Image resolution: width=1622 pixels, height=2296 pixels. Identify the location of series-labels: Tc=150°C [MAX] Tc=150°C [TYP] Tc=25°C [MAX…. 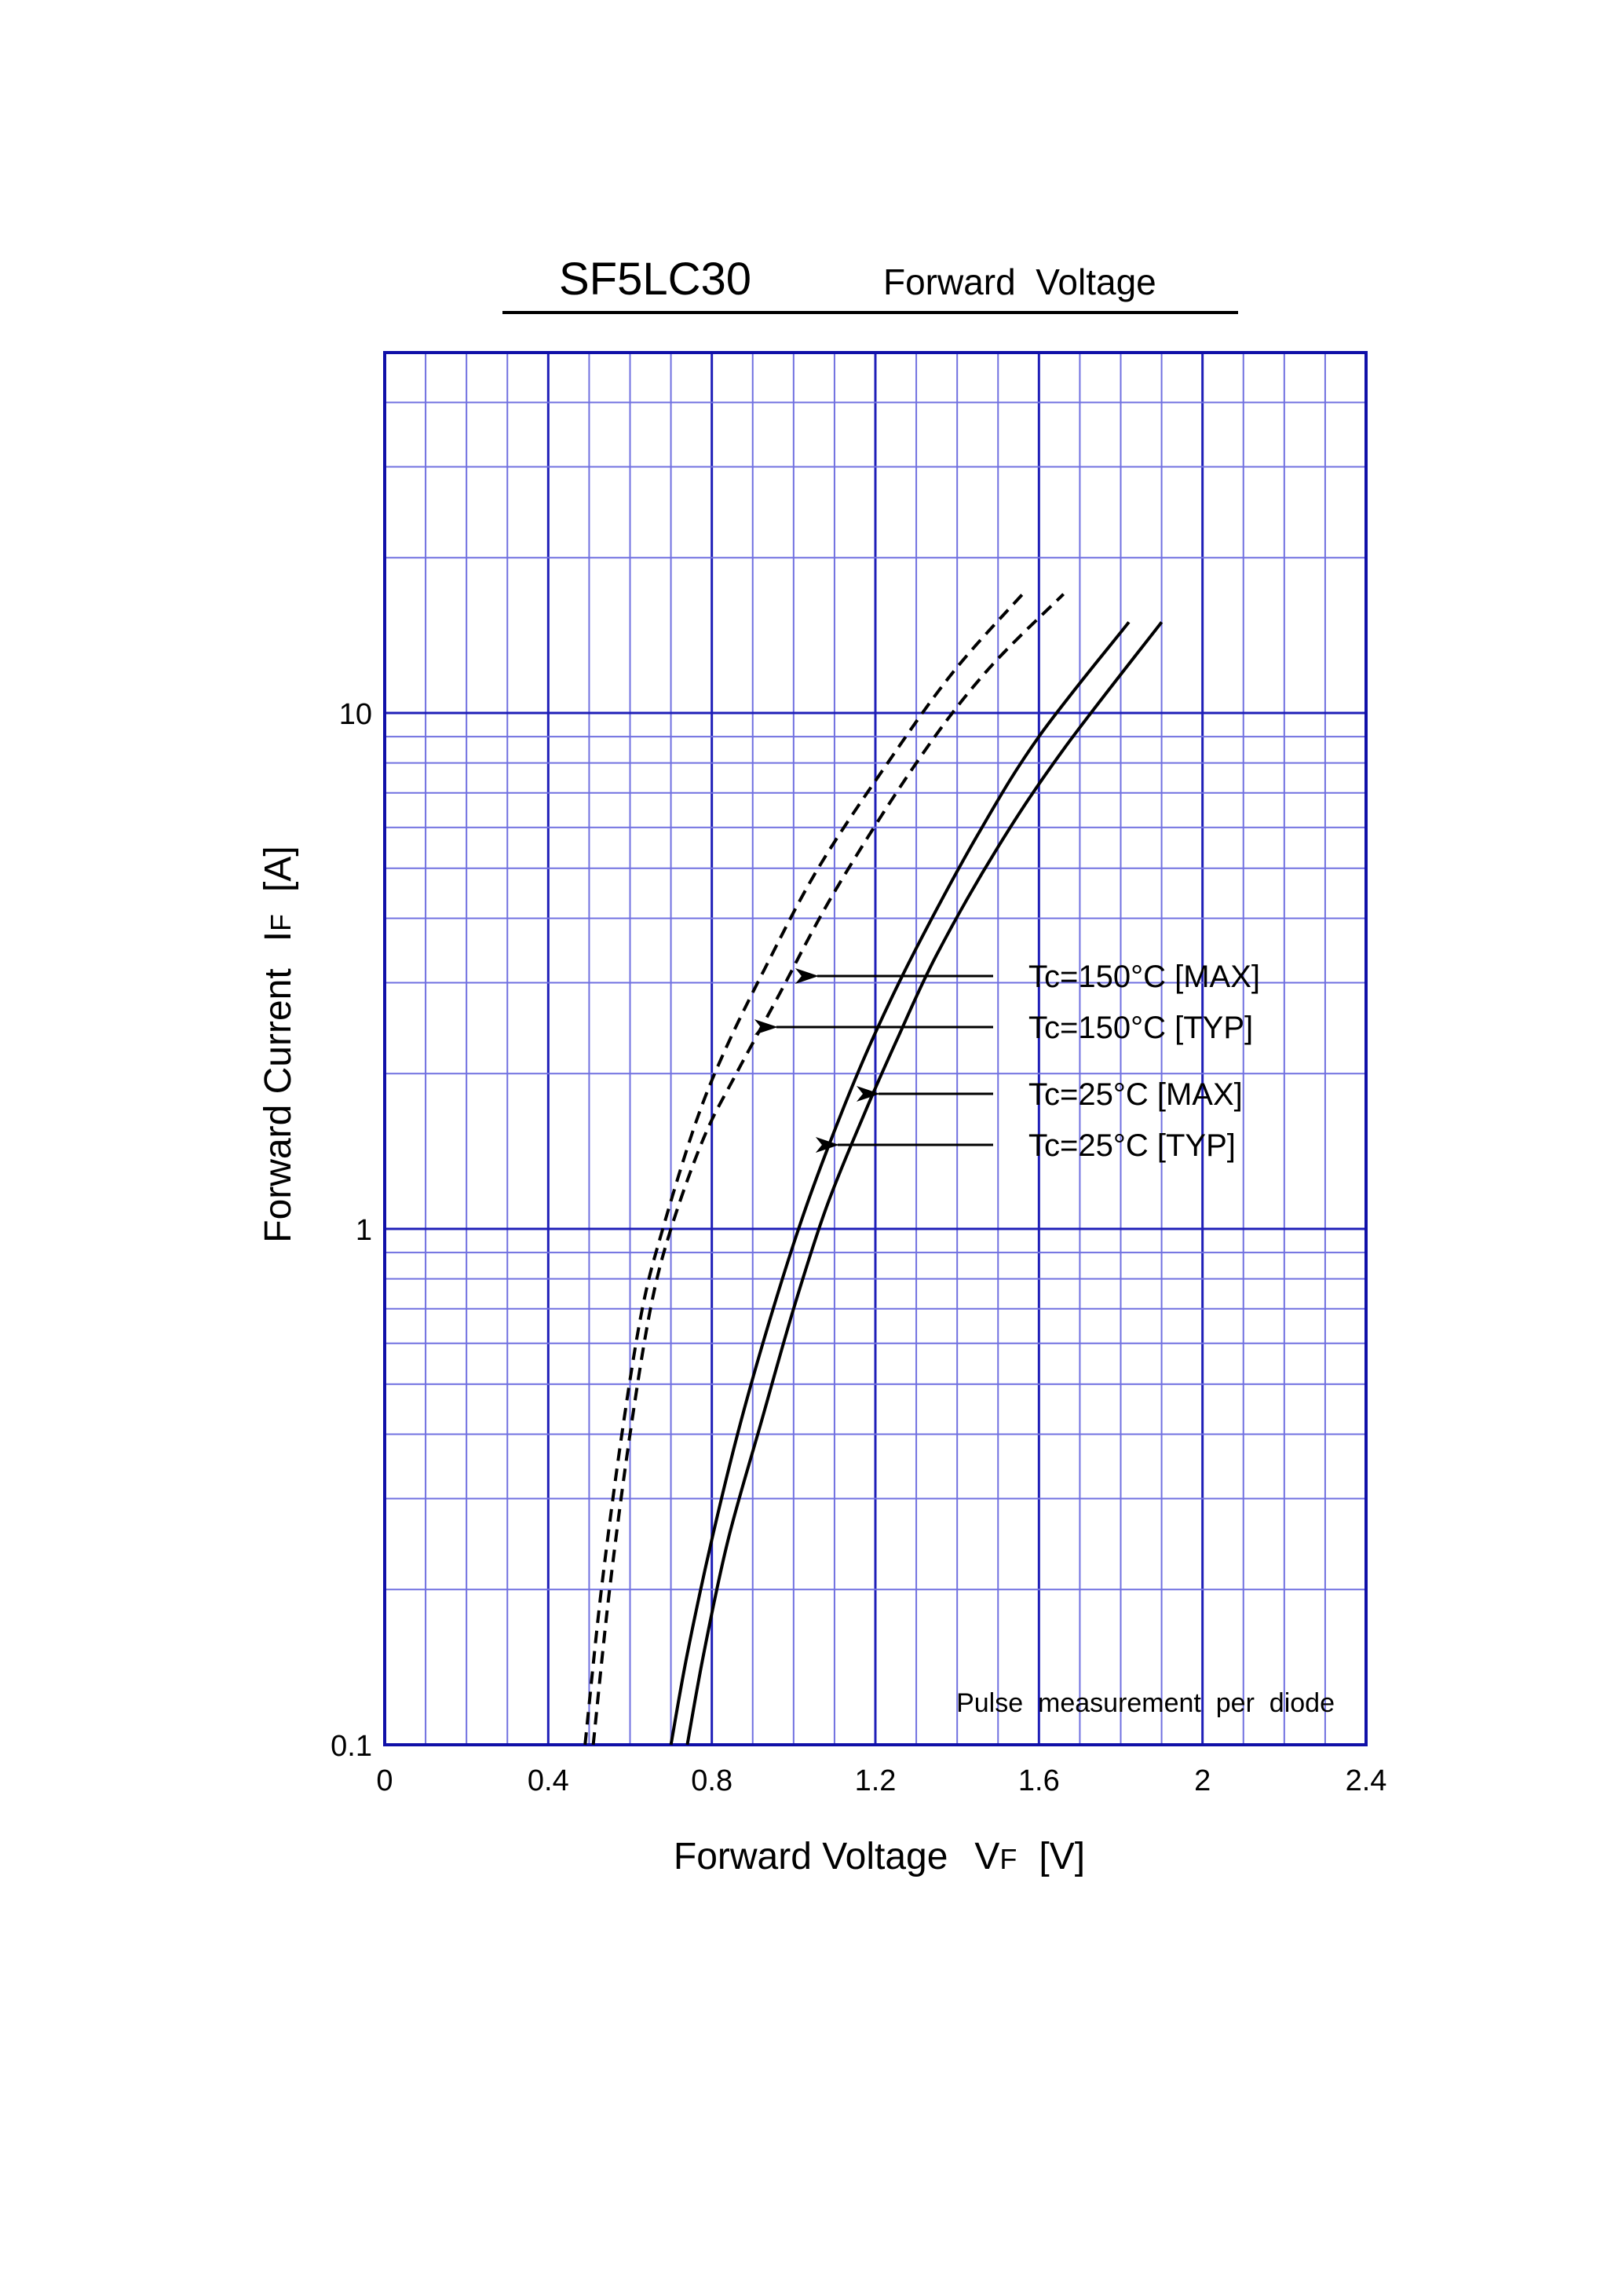
(1007, 1061).